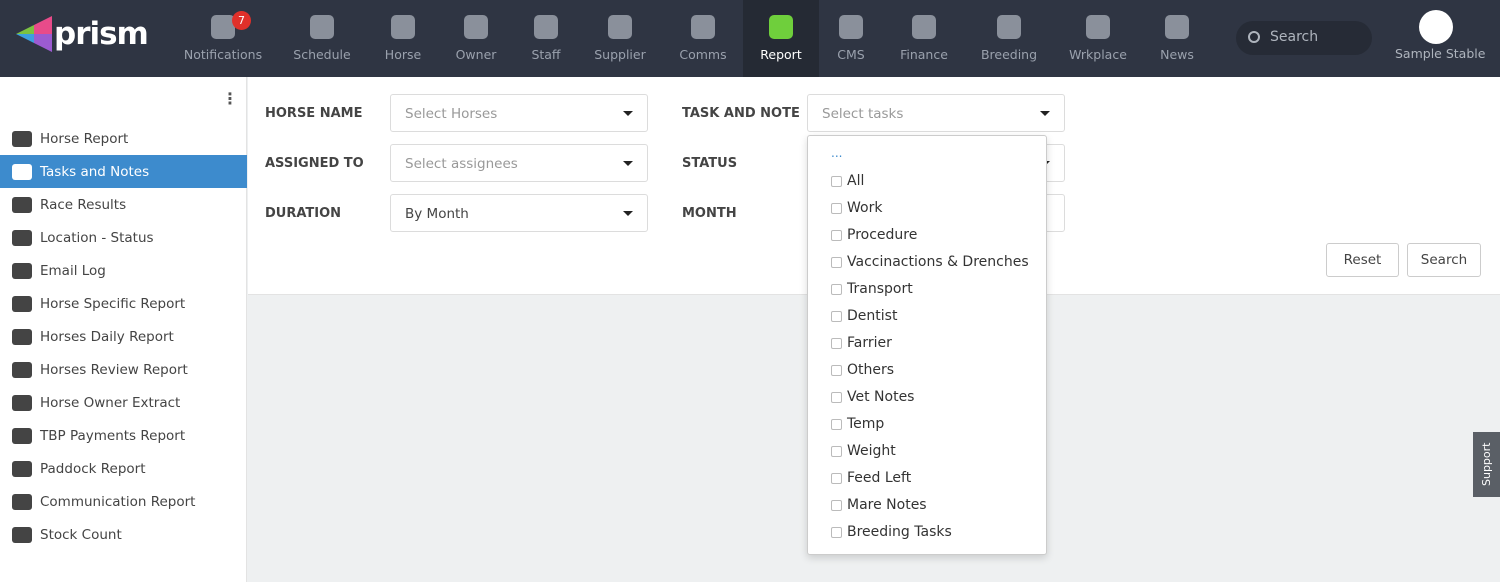 This screenshot has width=1500, height=582. Describe the element at coordinates (709, 213) in the screenshot. I see `month-label: MONTH` at that location.